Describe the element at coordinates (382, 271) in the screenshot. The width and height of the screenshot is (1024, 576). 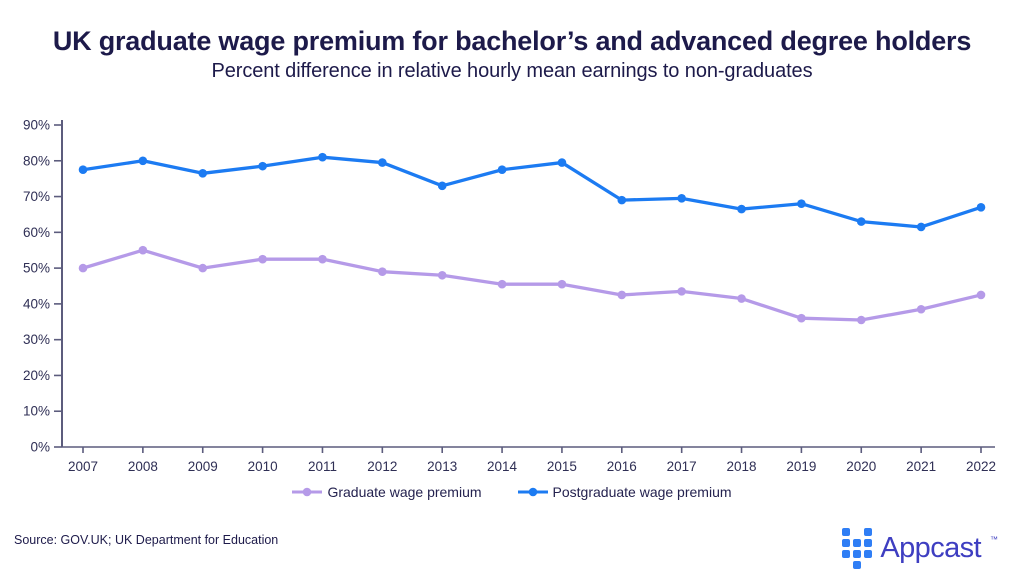
I see `data-point-graduate-wage-premium-2012` at that location.